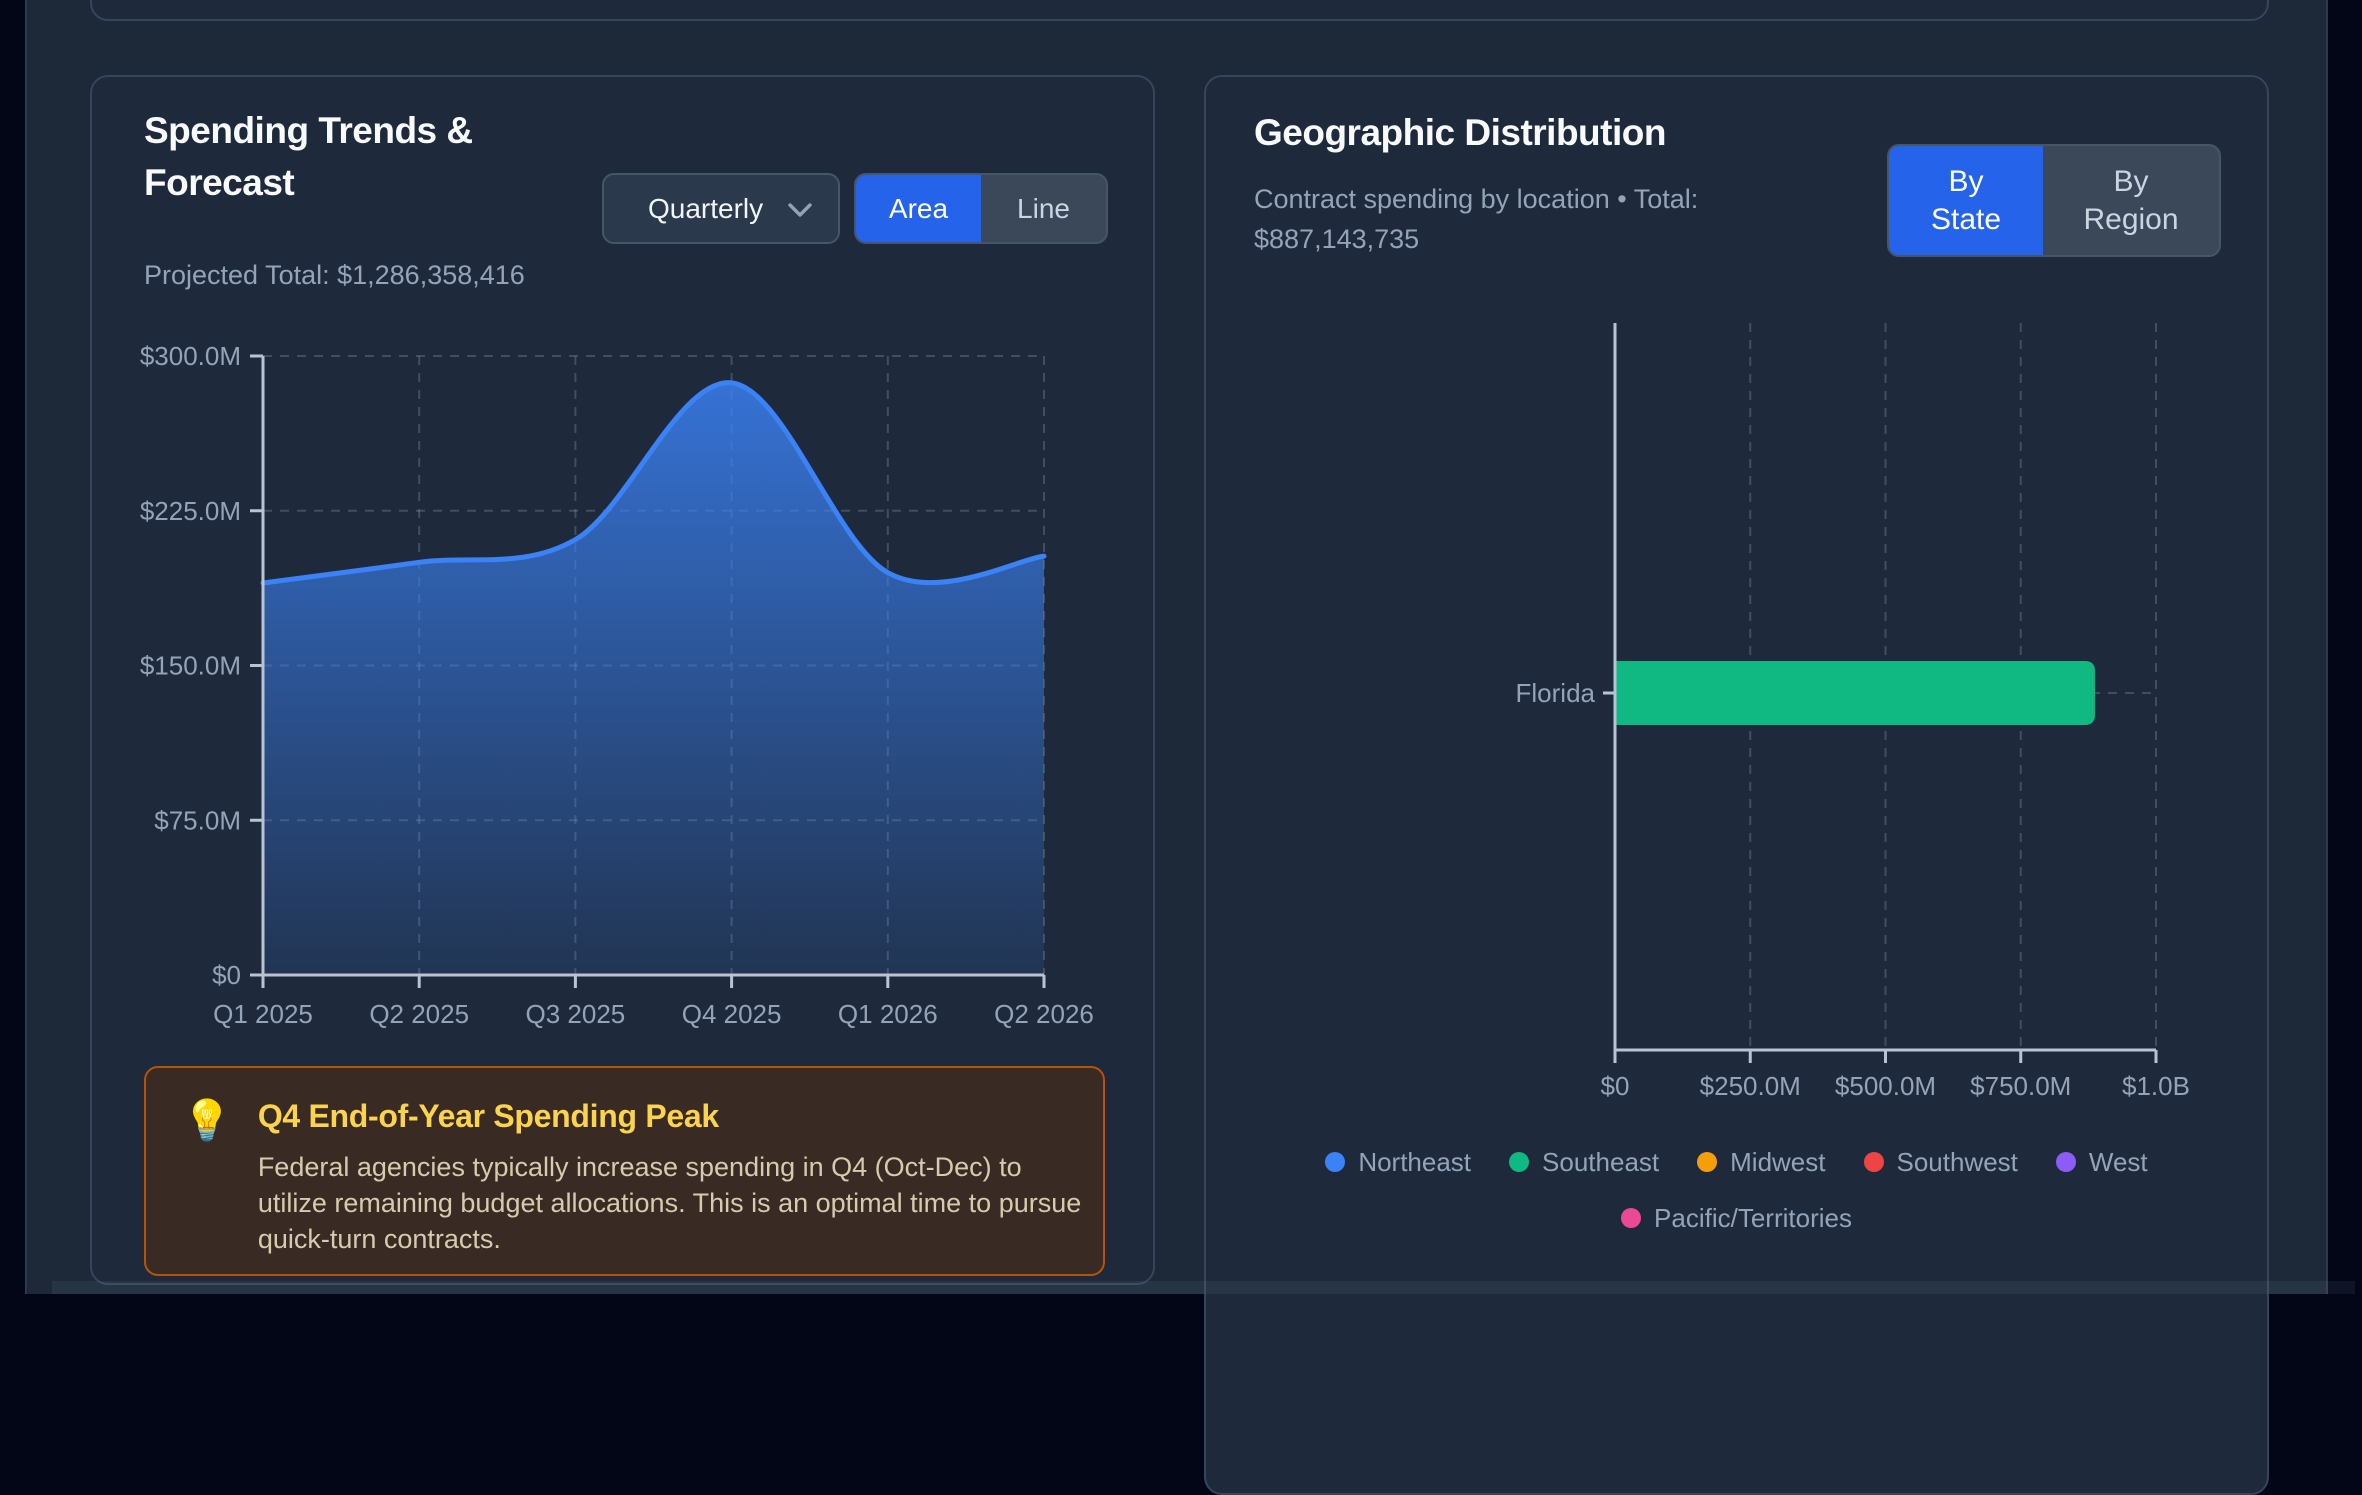 The image size is (2362, 1495). I want to click on legend-item-southeast: Southeast, so click(1584, 1162).